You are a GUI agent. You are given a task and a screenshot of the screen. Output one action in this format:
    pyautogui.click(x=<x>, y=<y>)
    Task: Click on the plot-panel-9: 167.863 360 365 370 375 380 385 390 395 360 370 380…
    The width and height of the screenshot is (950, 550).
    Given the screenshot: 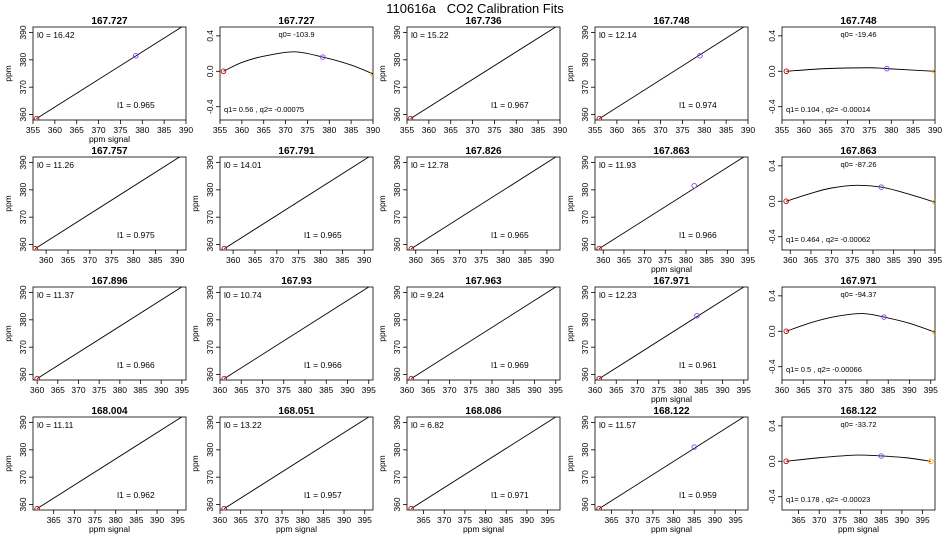 What is the action you would take?
    pyautogui.click(x=660, y=210)
    